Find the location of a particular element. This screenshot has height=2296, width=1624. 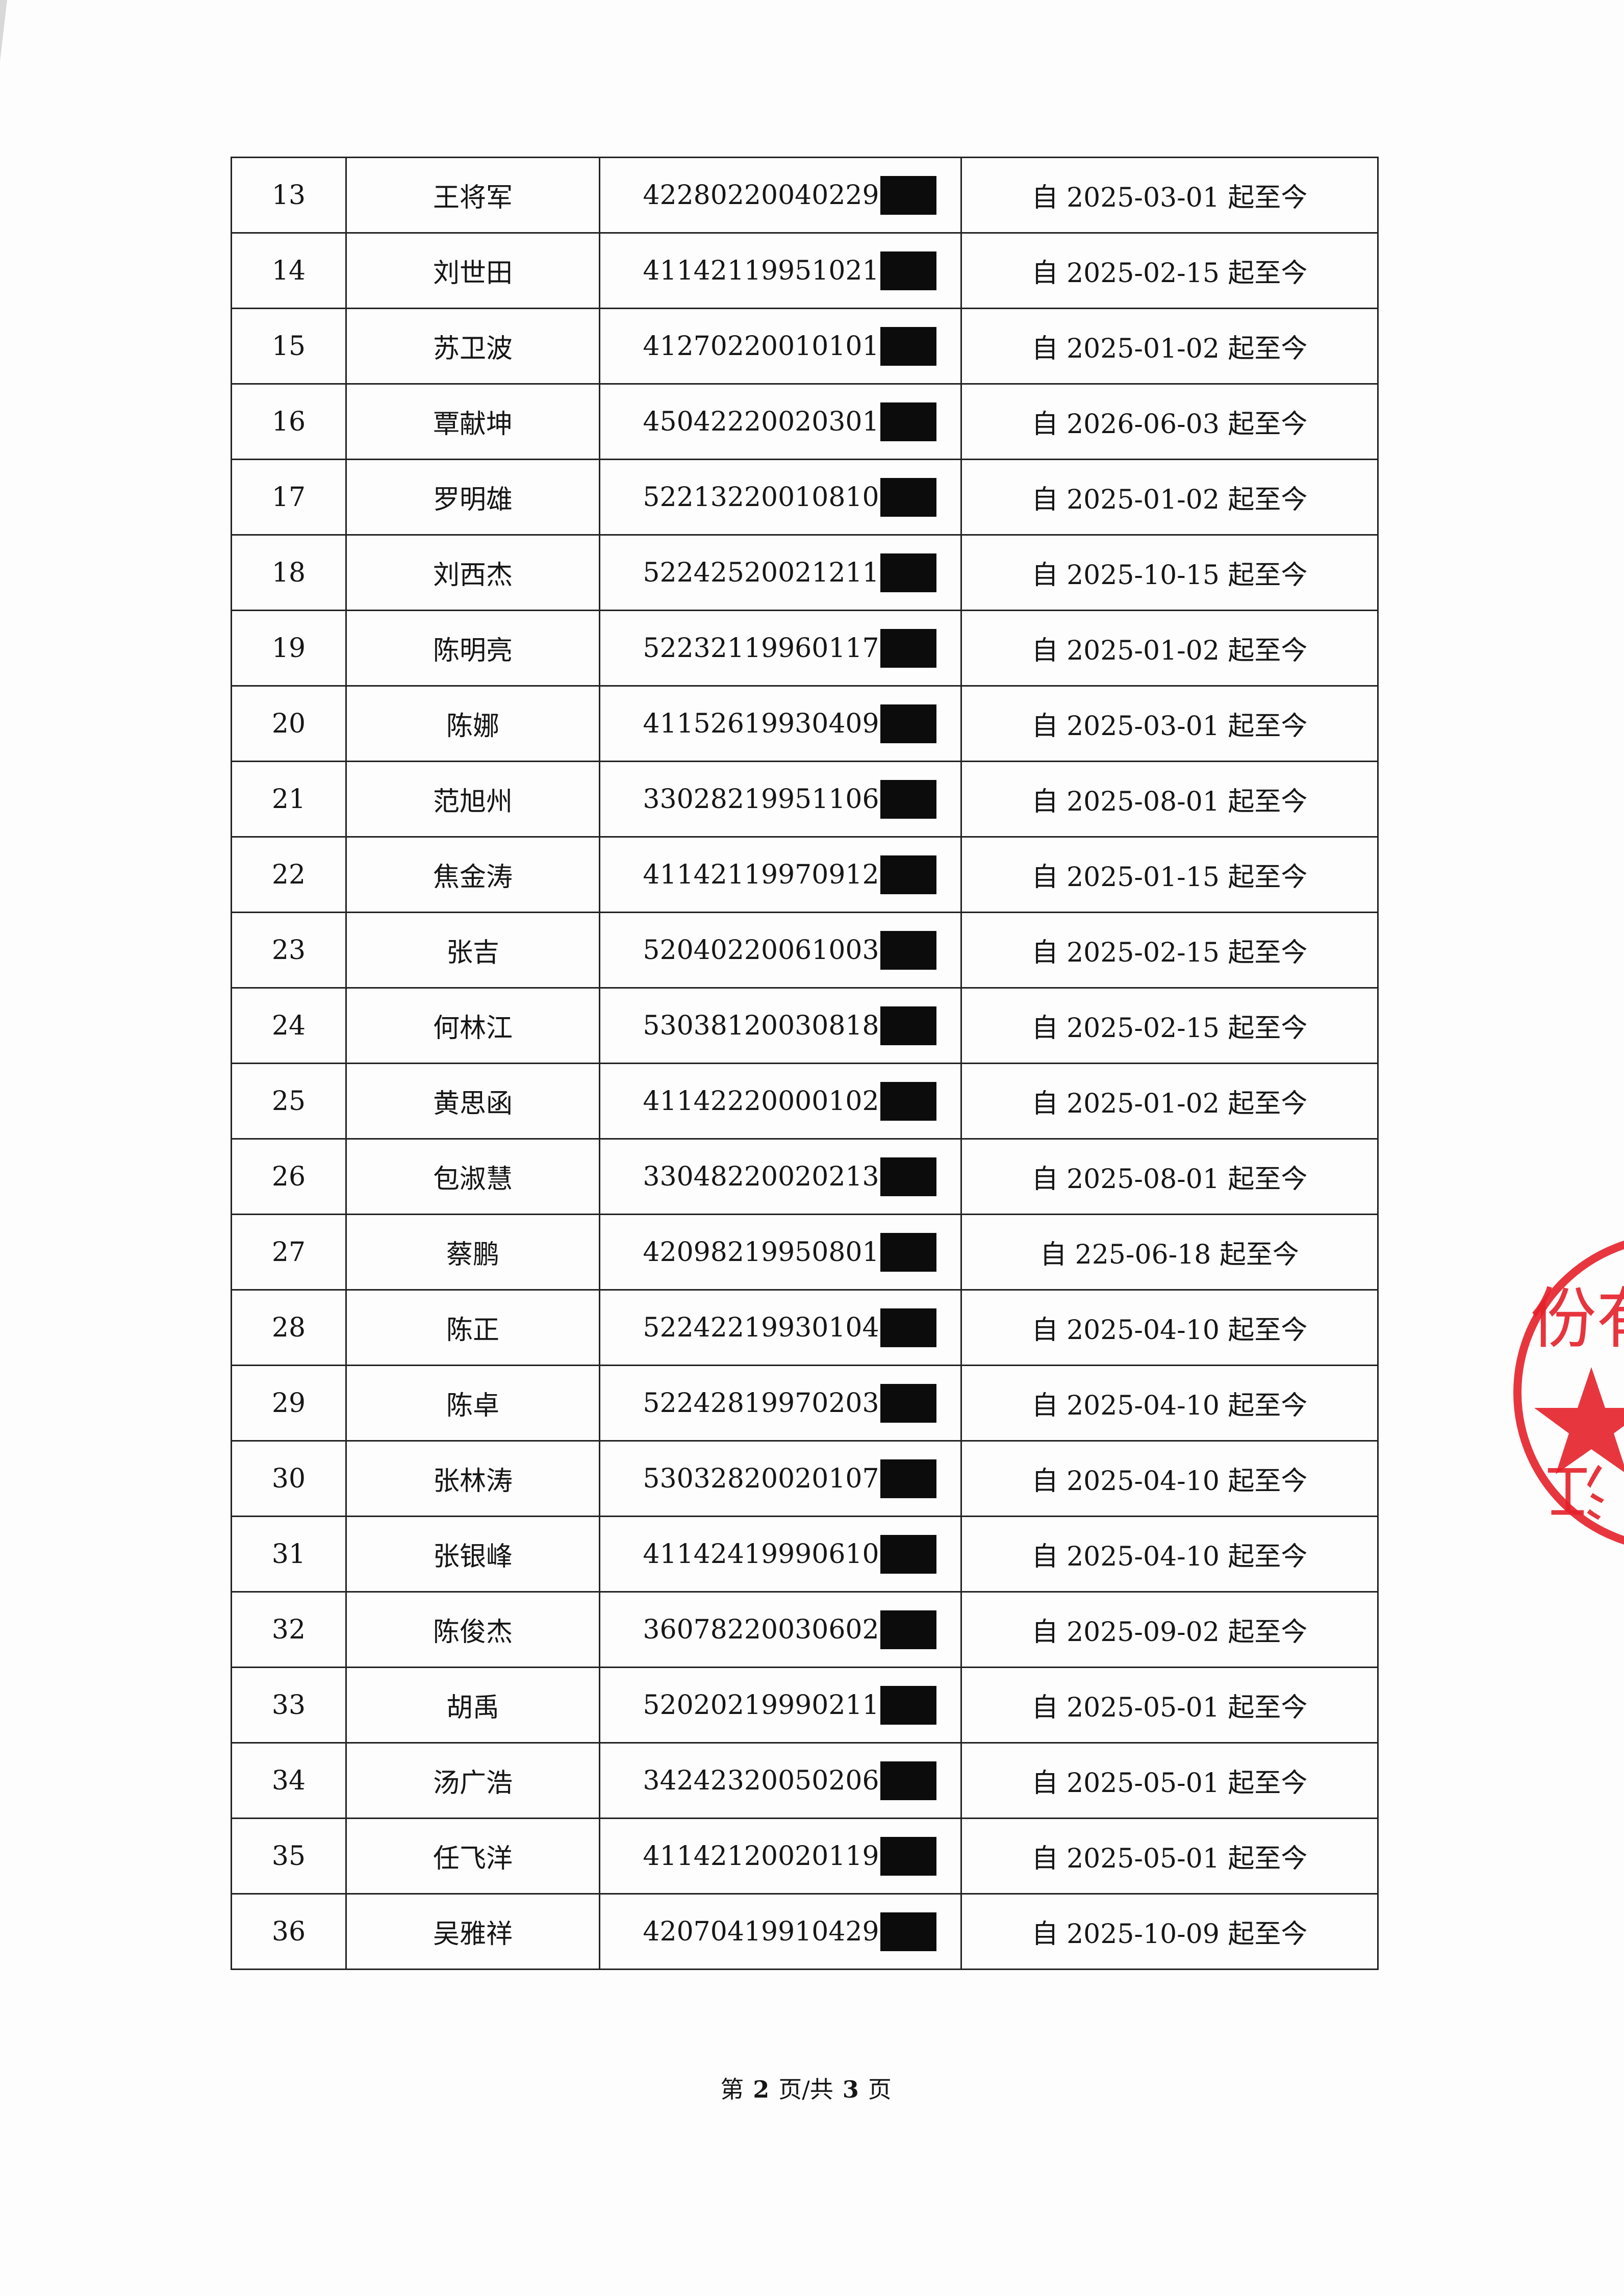

row-number: 19 is located at coordinates (289, 649).